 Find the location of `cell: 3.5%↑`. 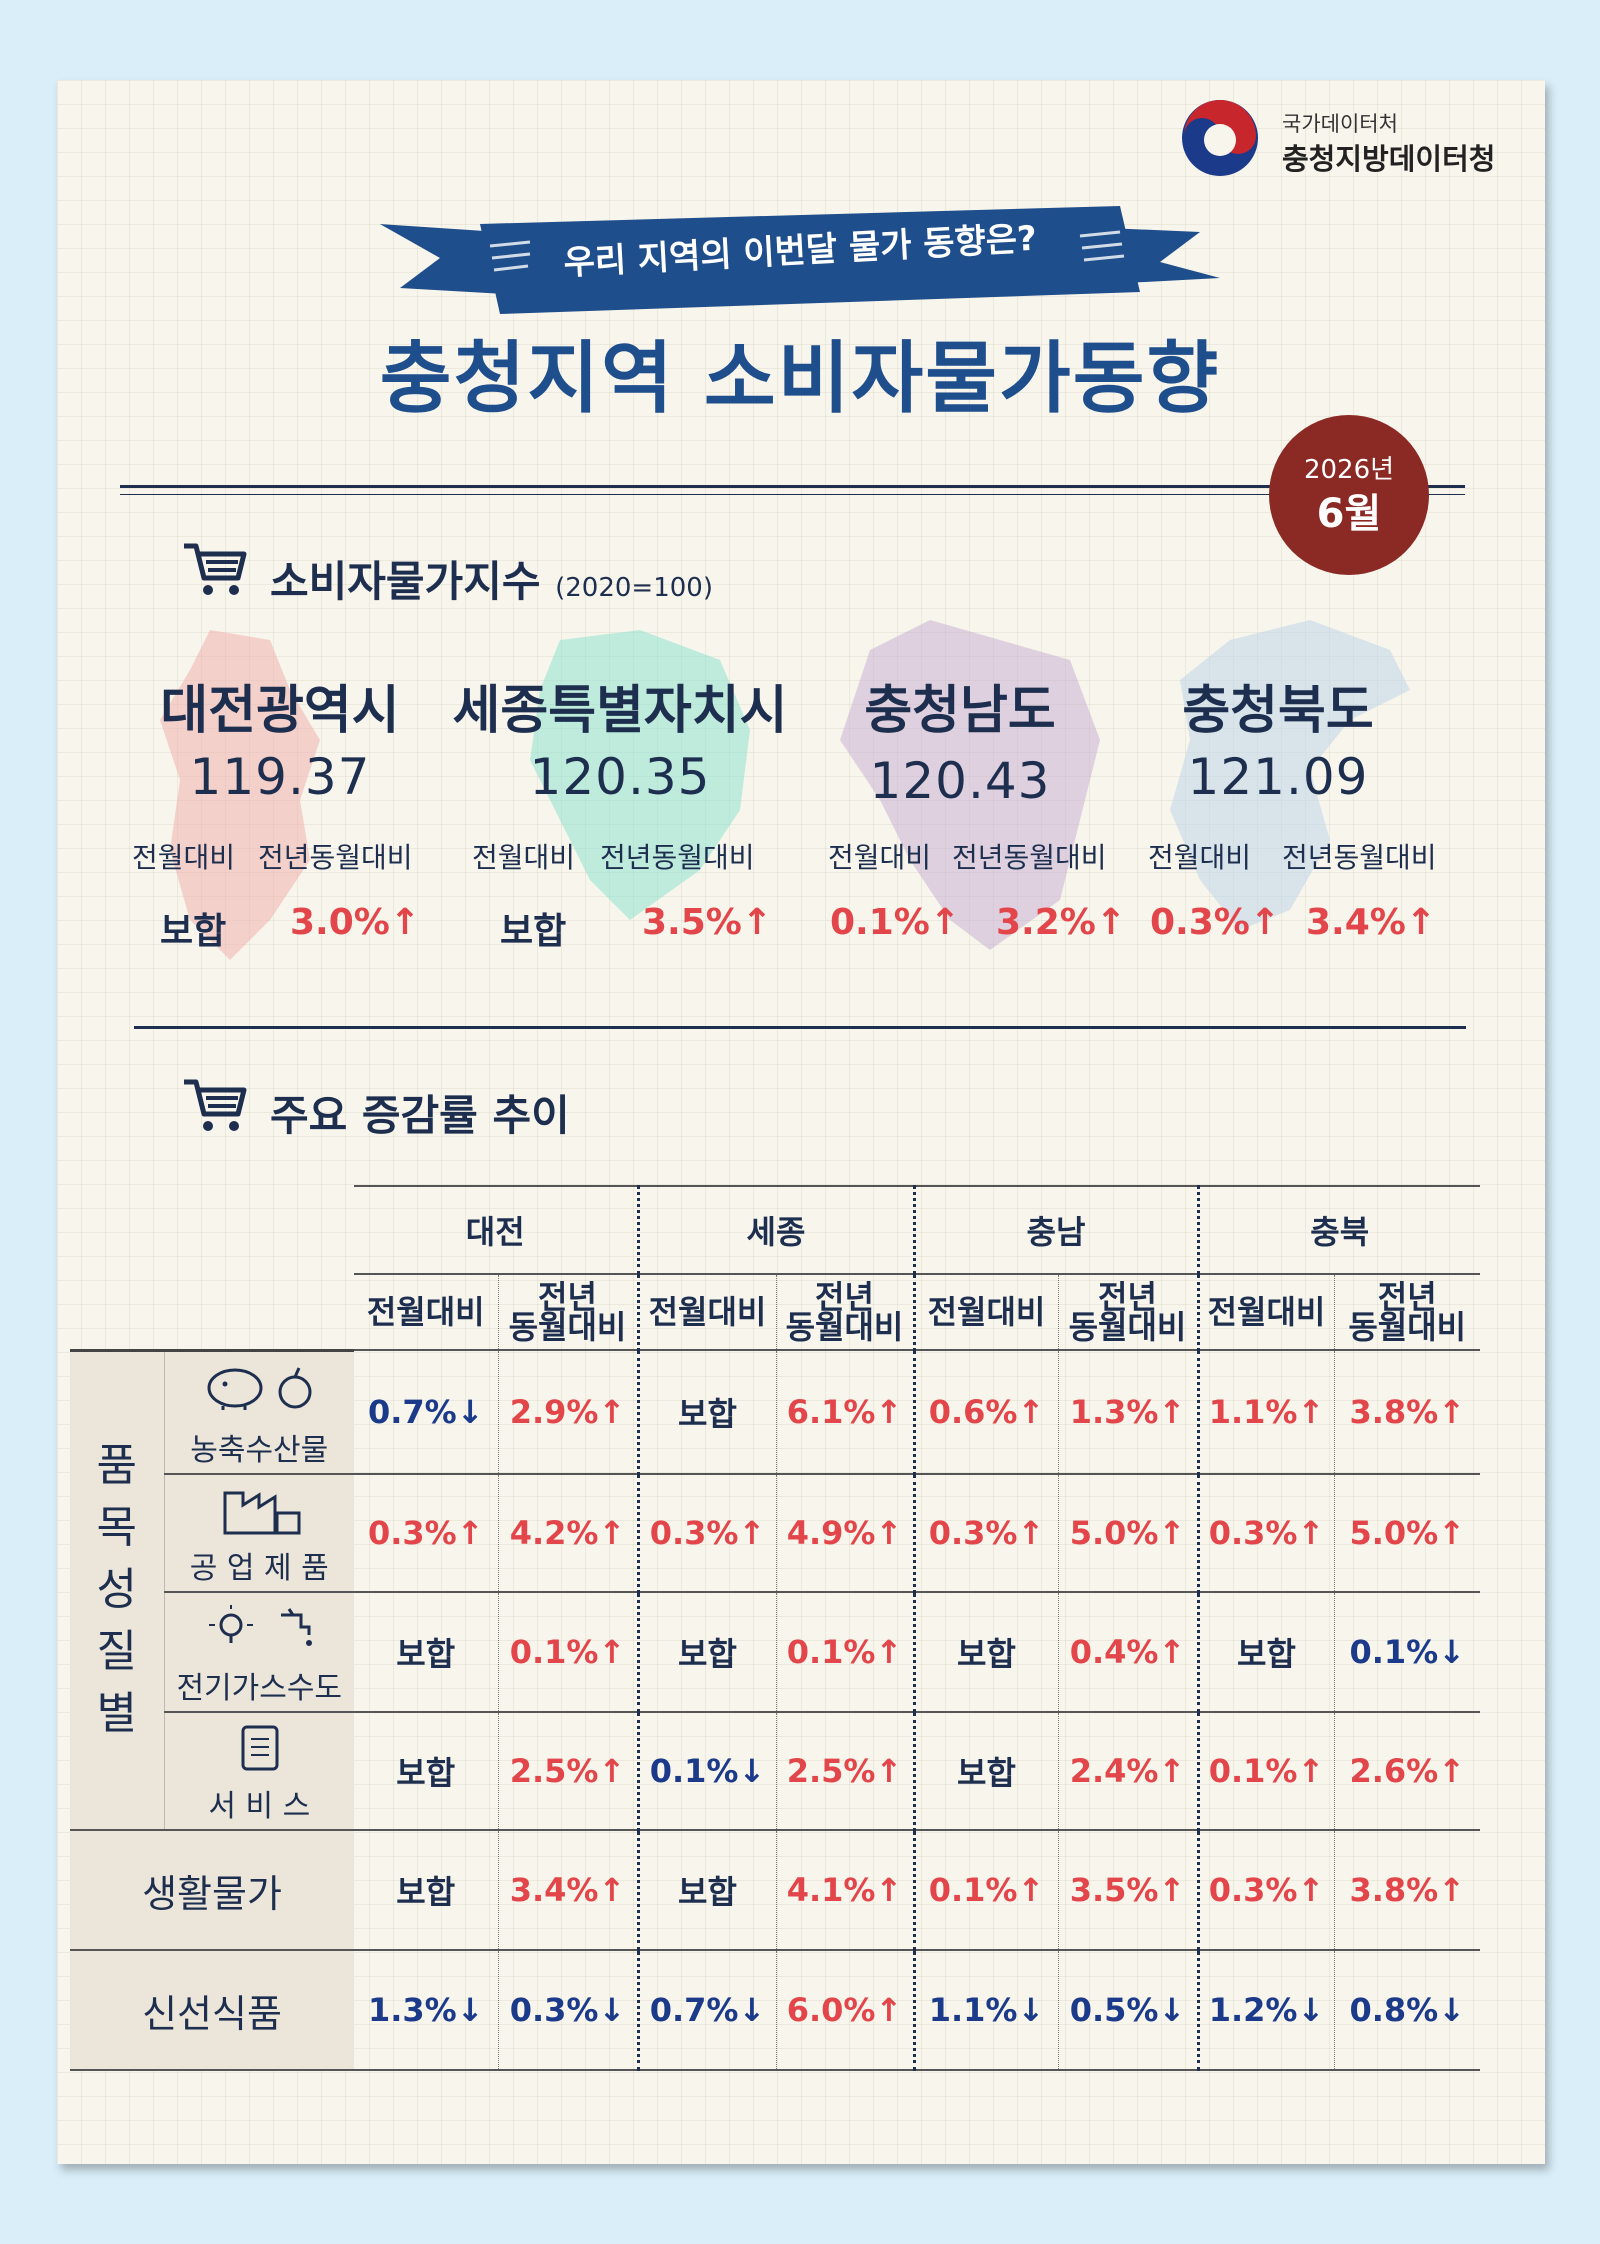

cell: 3.5%↑ is located at coordinates (1129, 1890).